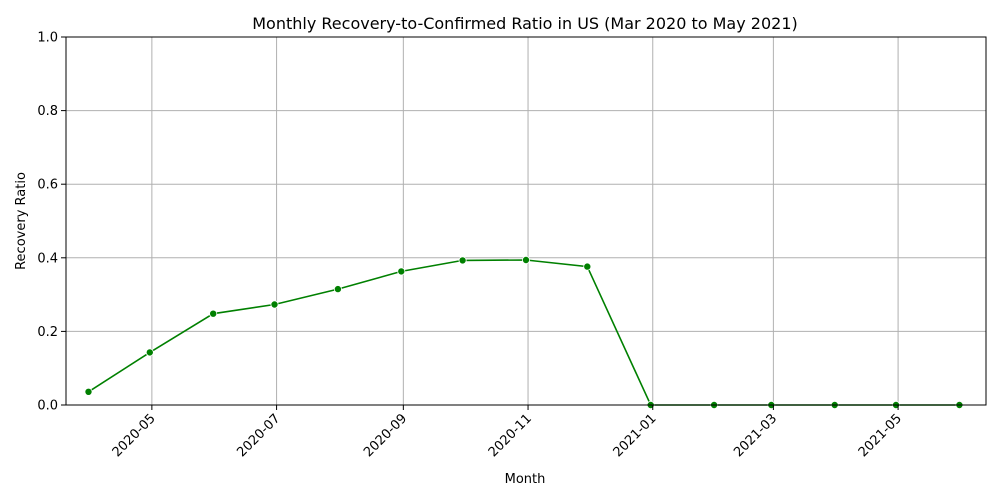 Image resolution: width=1000 pixels, height=500 pixels. What do you see at coordinates (47, 406) in the screenshot?
I see `y-tick-label: 0.0` at bounding box center [47, 406].